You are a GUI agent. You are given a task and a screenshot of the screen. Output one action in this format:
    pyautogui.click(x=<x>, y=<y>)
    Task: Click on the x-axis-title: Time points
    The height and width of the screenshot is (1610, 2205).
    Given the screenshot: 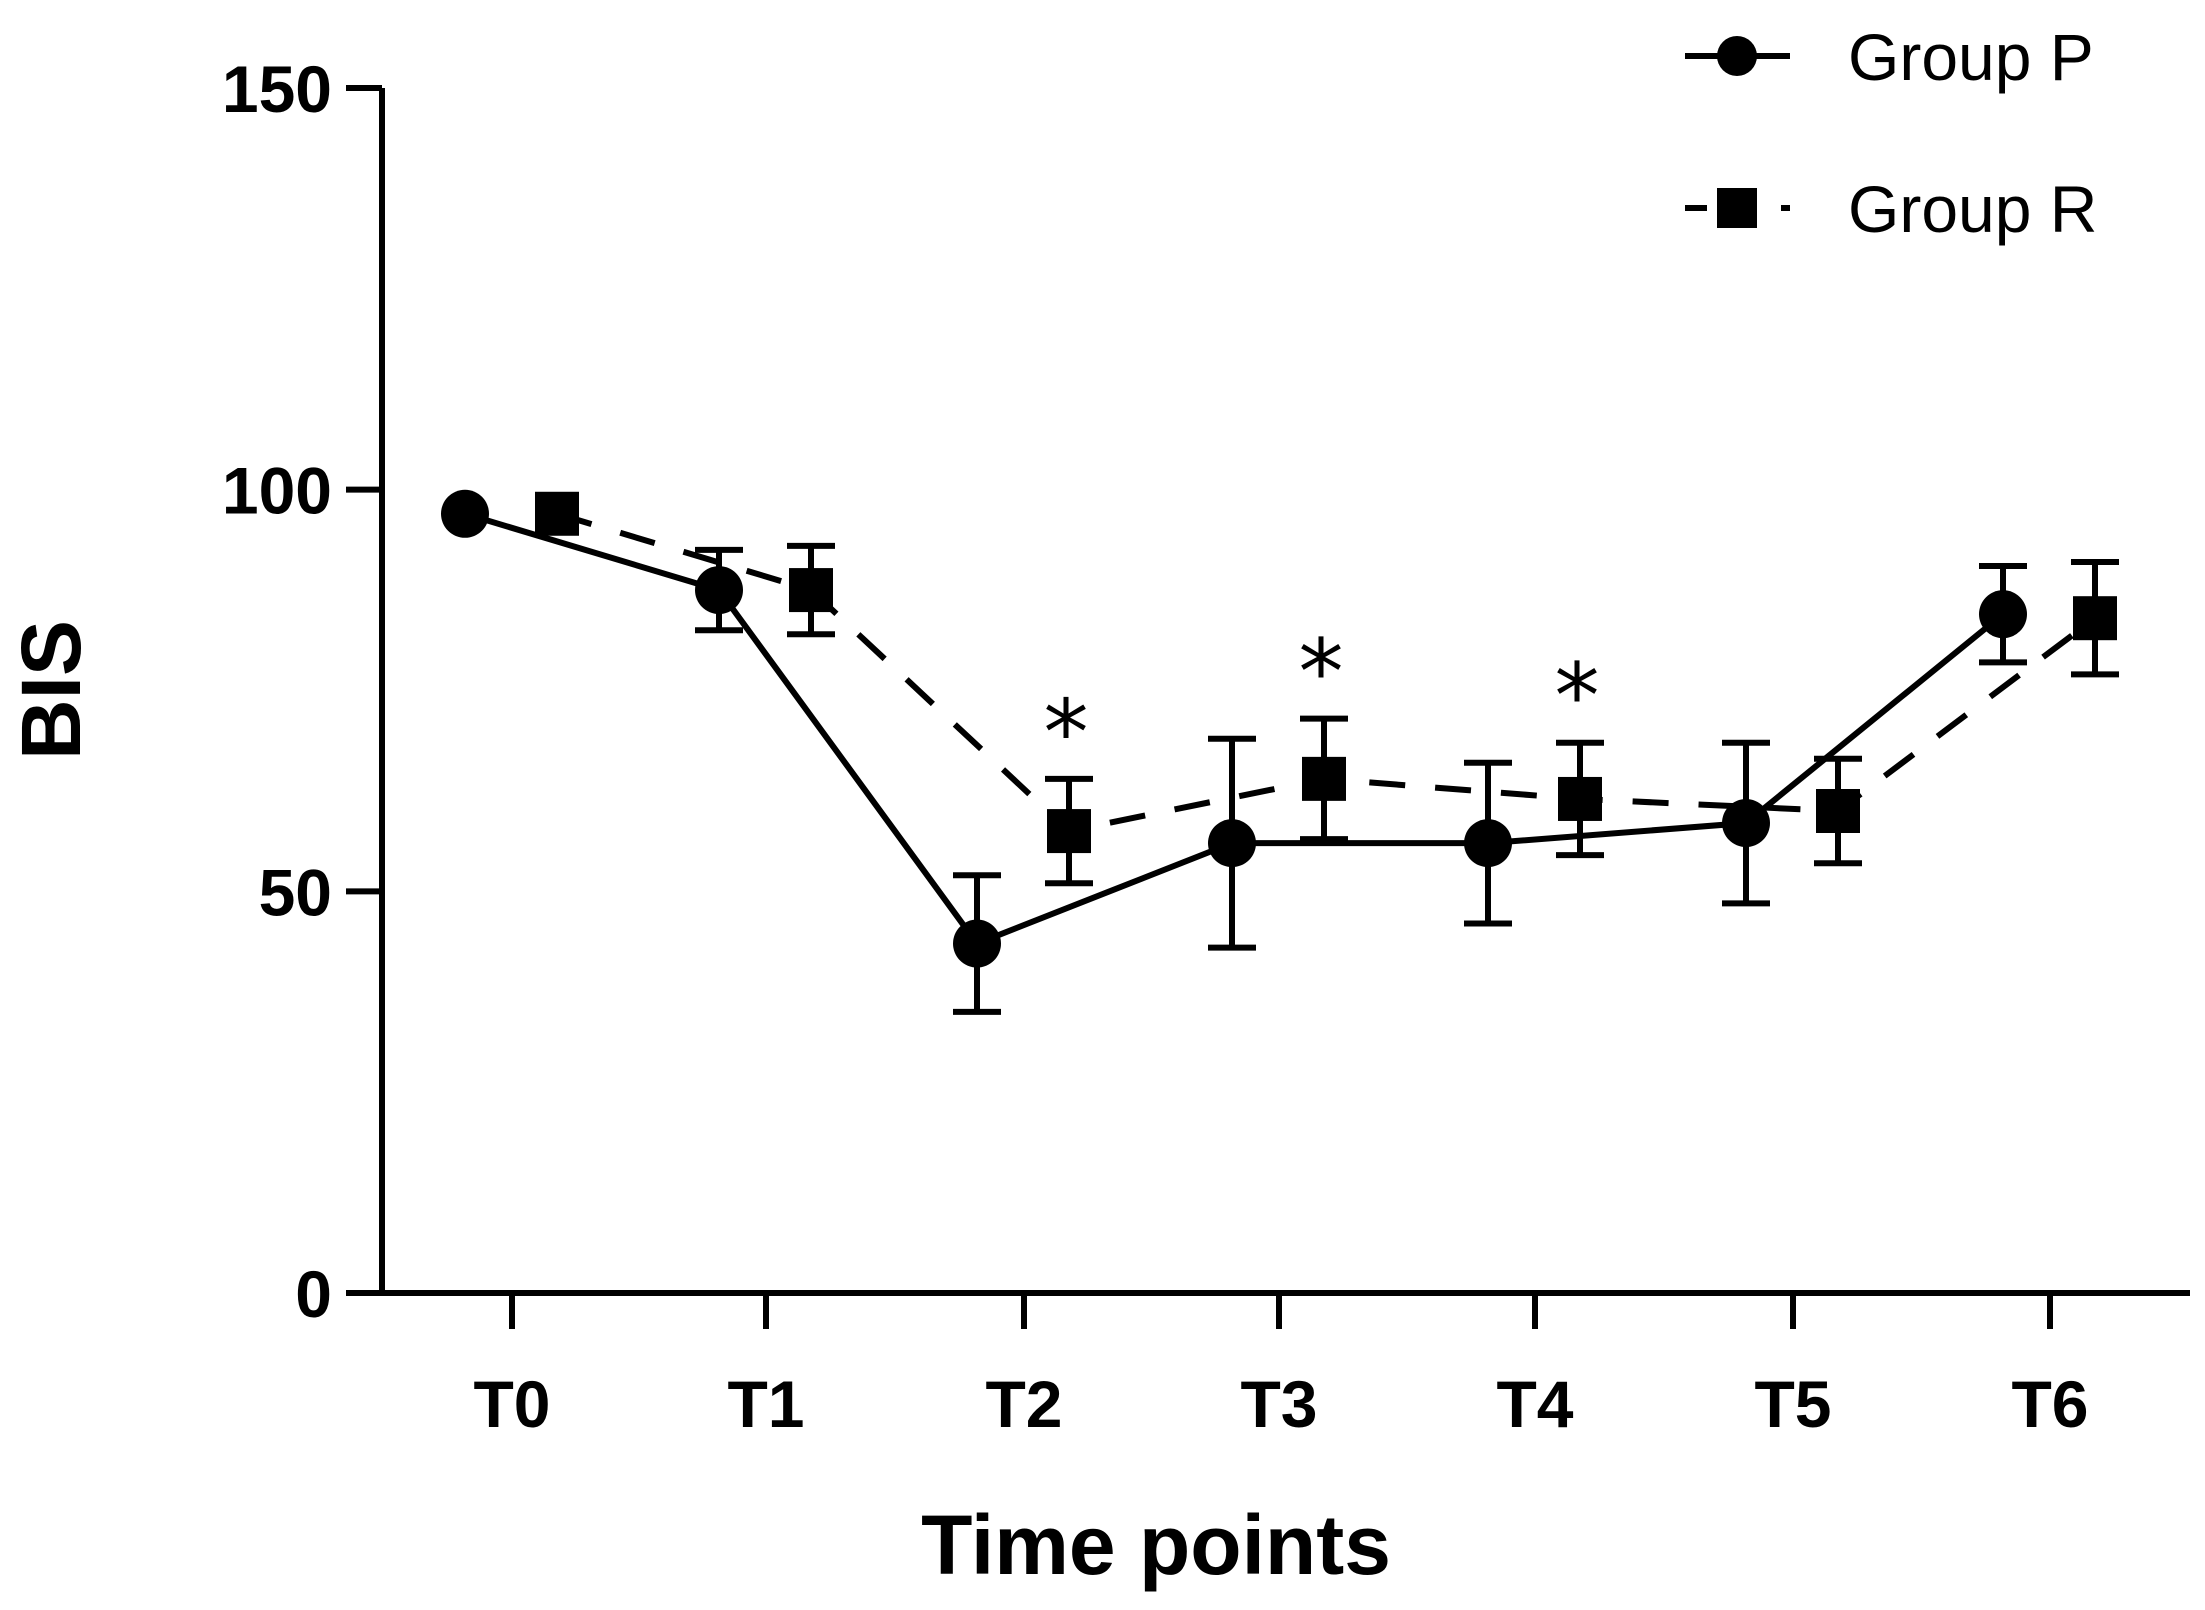 What is the action you would take?
    pyautogui.click(x=1156, y=1545)
    